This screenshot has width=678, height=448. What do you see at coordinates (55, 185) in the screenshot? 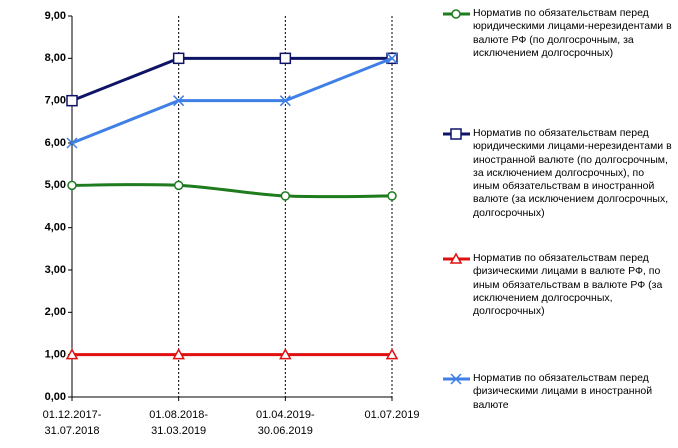
I see `y-tick-label: 5,00` at bounding box center [55, 185].